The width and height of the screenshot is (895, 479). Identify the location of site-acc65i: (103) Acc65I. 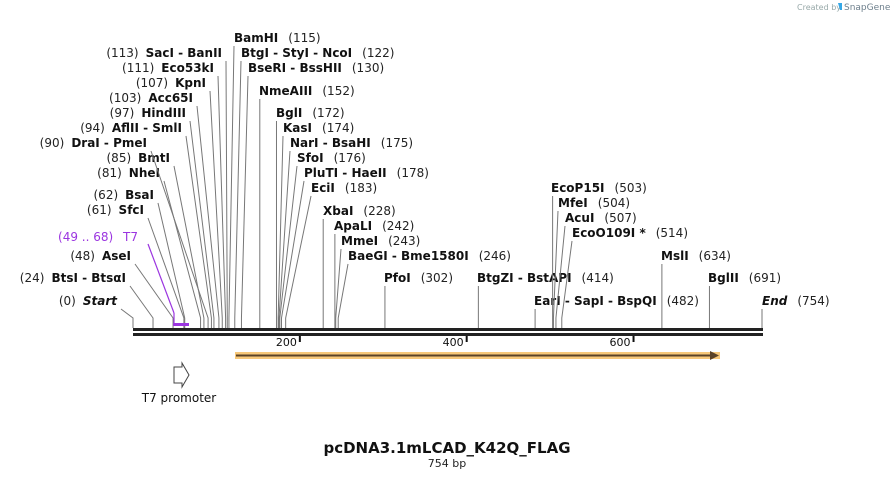
(164, 209).